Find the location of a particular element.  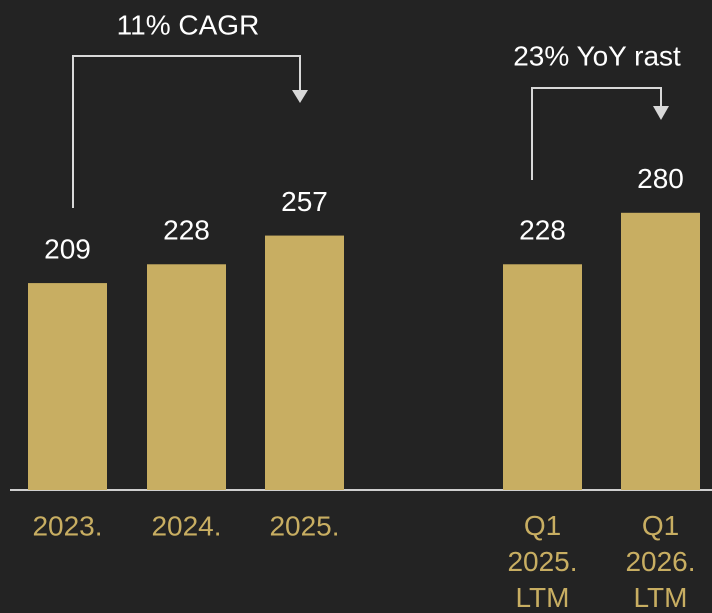

value-label: 257 is located at coordinates (304, 201).